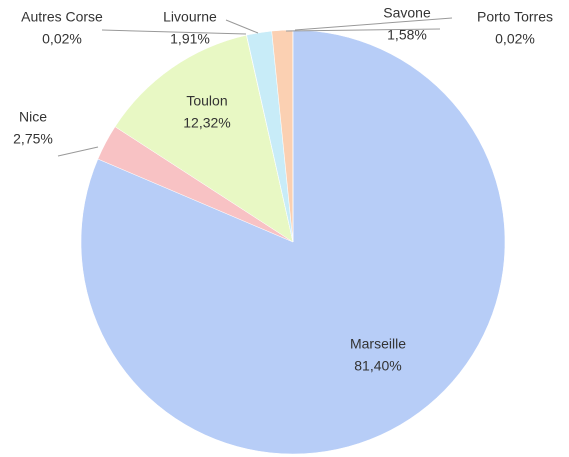 This screenshot has height=457, width=569. What do you see at coordinates (206, 101) in the screenshot?
I see `slice-name: Toulon` at bounding box center [206, 101].